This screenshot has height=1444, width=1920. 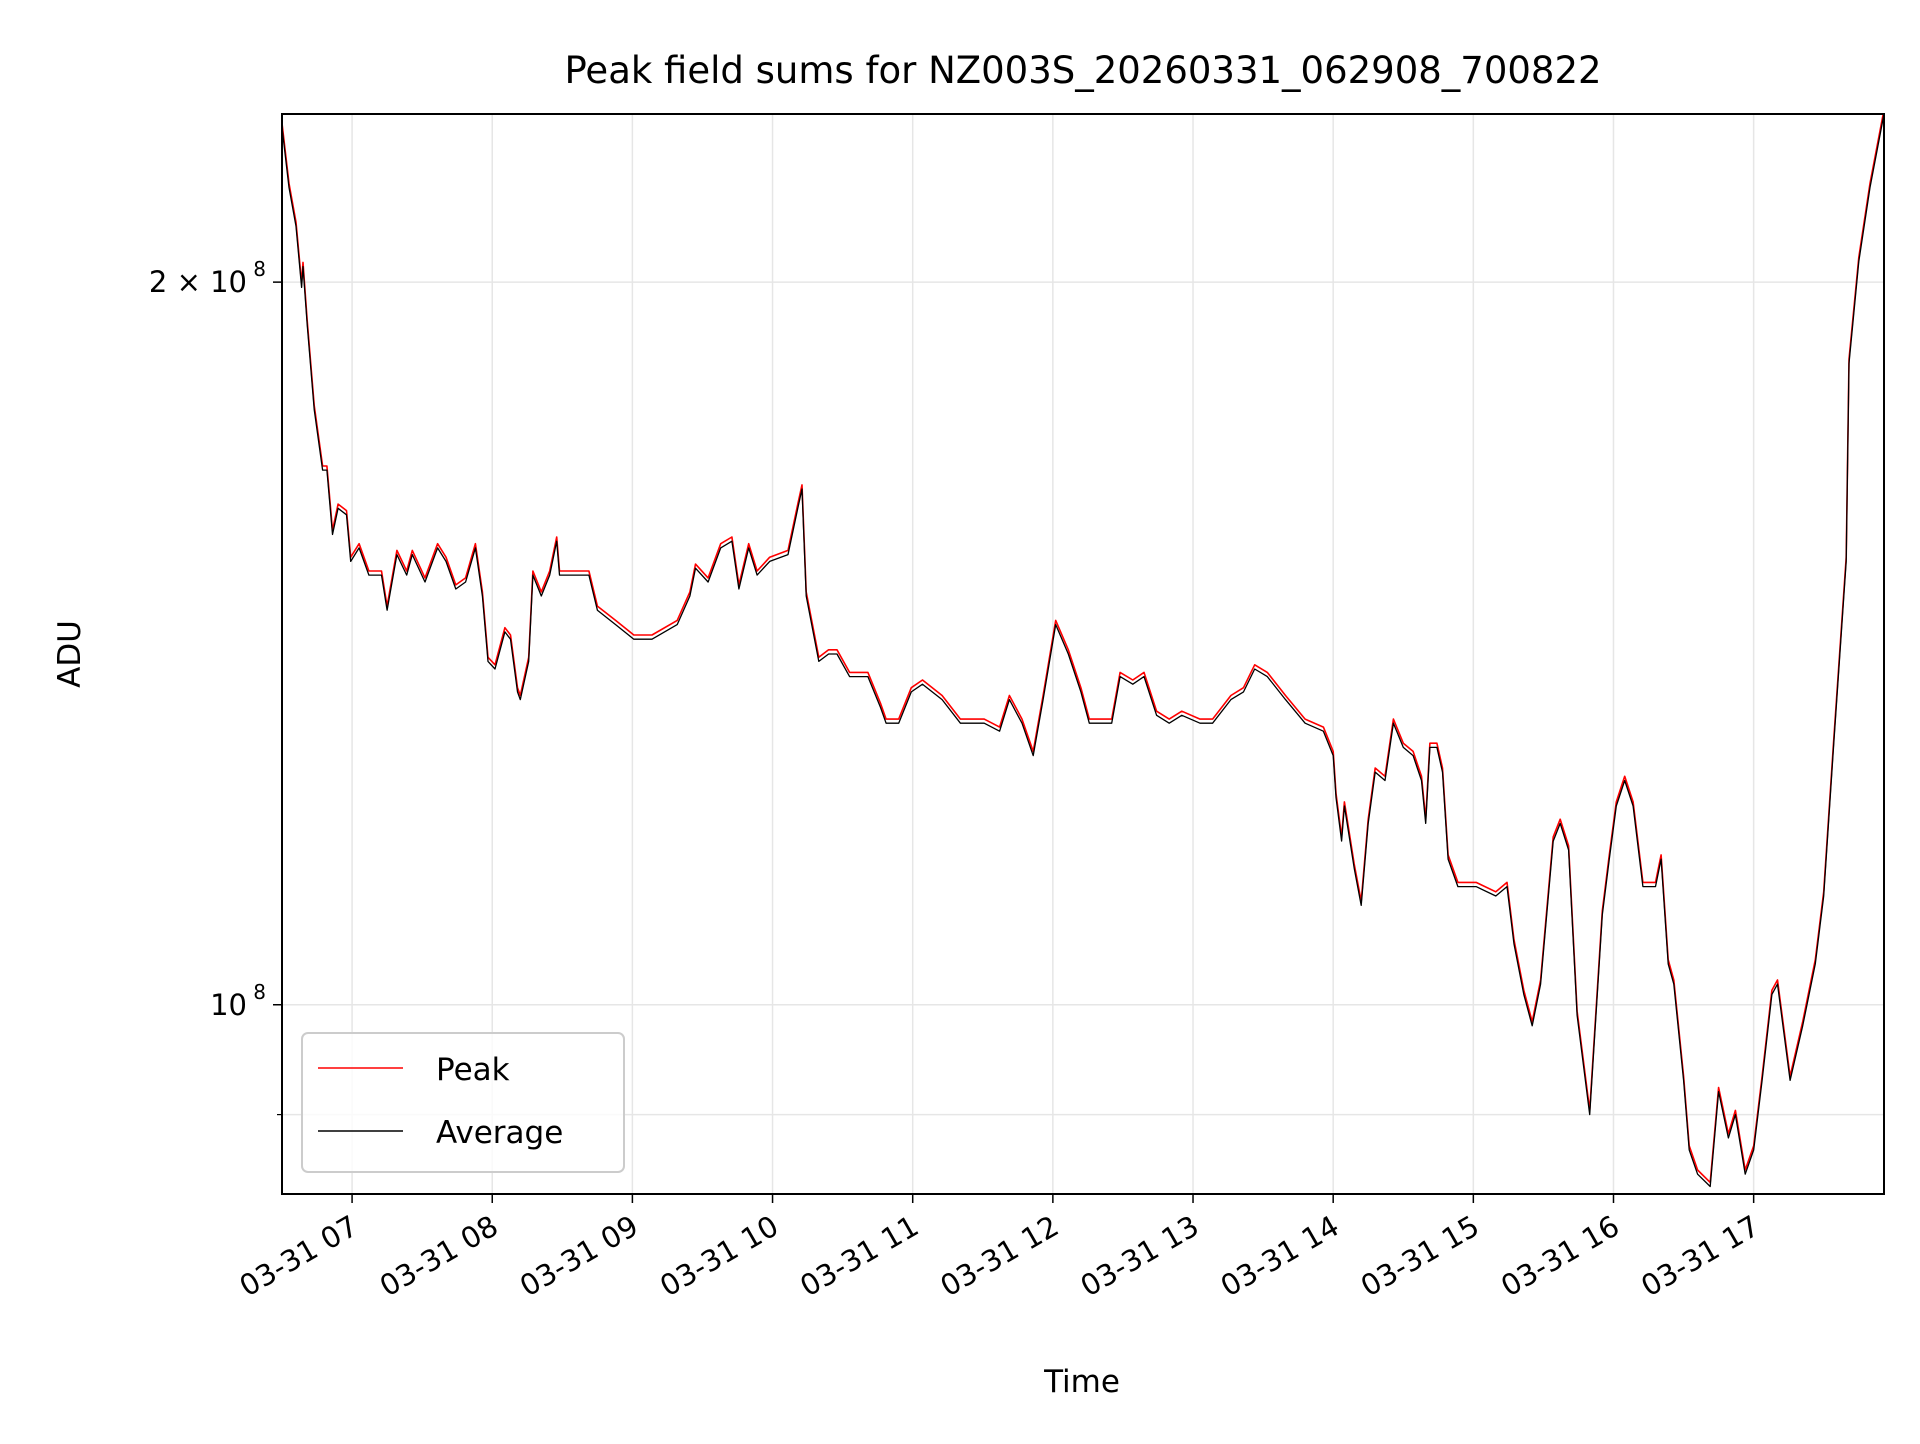 I want to click on x-tick-label: 03-31 11, so click(x=859, y=1256).